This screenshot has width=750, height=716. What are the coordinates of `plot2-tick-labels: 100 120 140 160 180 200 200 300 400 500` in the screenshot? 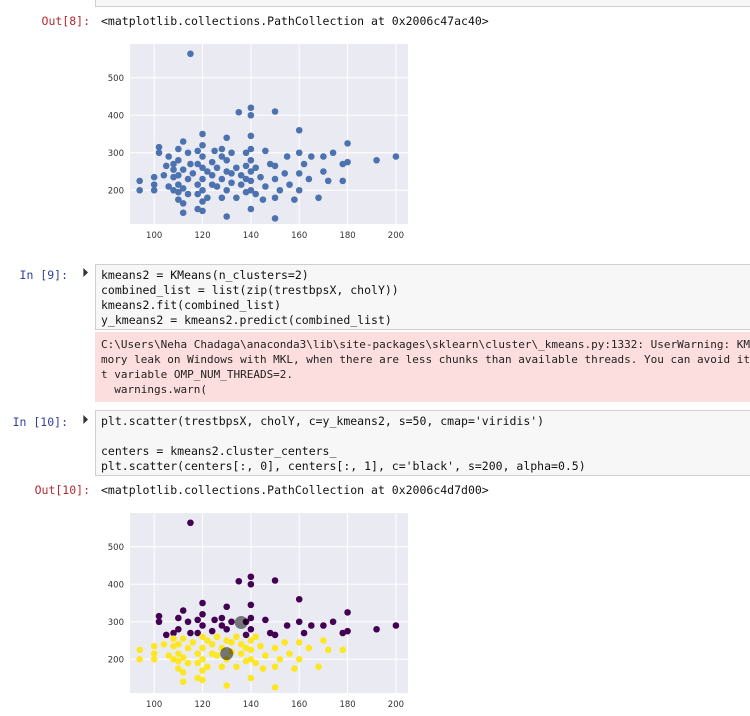 It's located at (256, 626).